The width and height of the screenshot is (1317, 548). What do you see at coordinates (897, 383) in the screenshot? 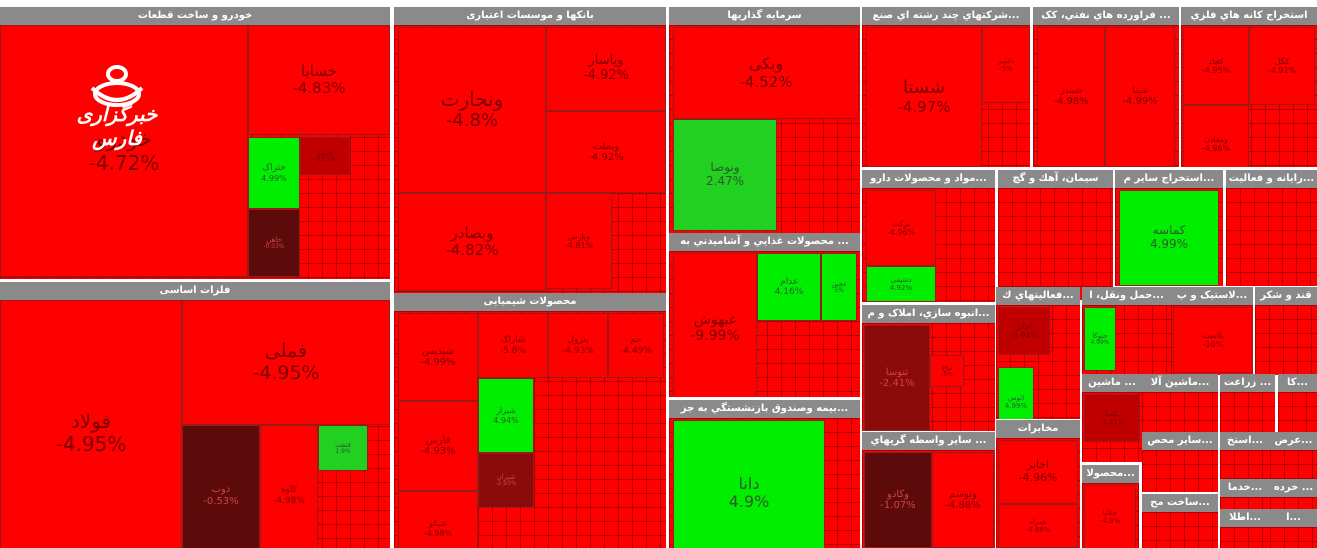
I see `stock-change: -2.41%` at bounding box center [897, 383].